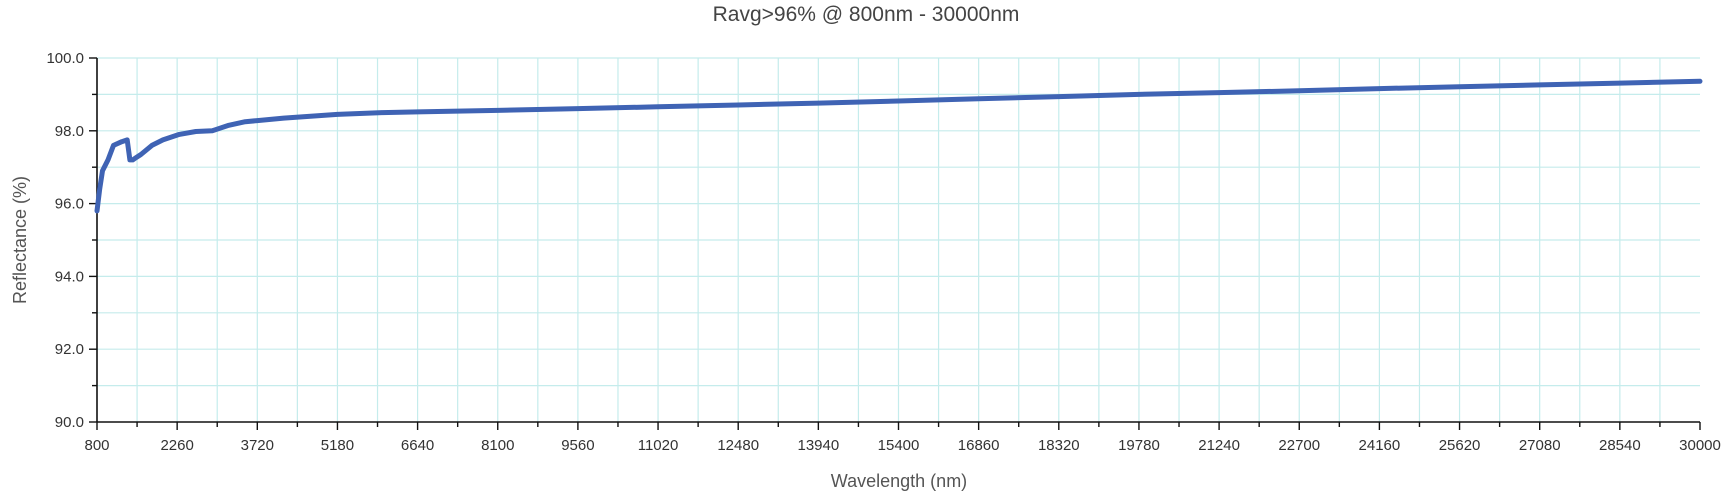 This screenshot has width=1732, height=497. Describe the element at coordinates (899, 481) in the screenshot. I see `x-axis-label: Wavelength (nm)` at that location.